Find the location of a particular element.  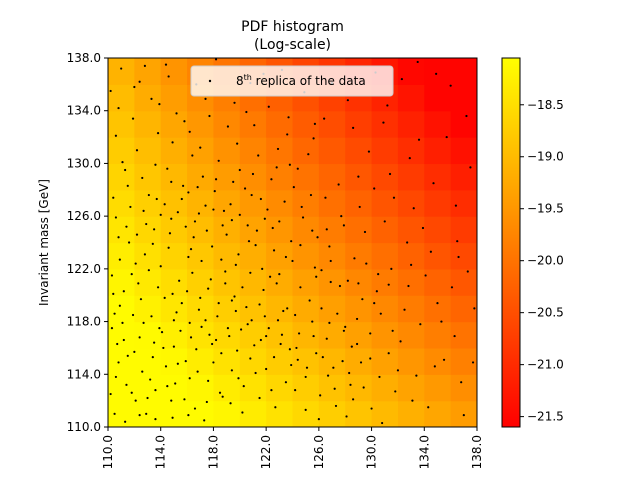

legend-box is located at coordinates (292, 81).